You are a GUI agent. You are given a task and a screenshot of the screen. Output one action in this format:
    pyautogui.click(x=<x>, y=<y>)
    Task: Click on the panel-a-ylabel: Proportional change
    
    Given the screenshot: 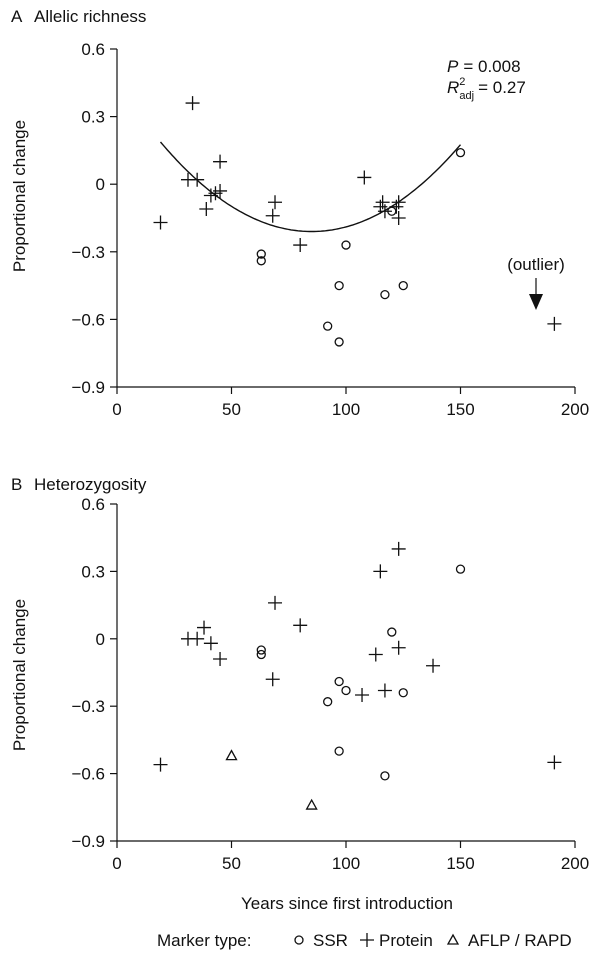 What is the action you would take?
    pyautogui.click(x=19, y=196)
    